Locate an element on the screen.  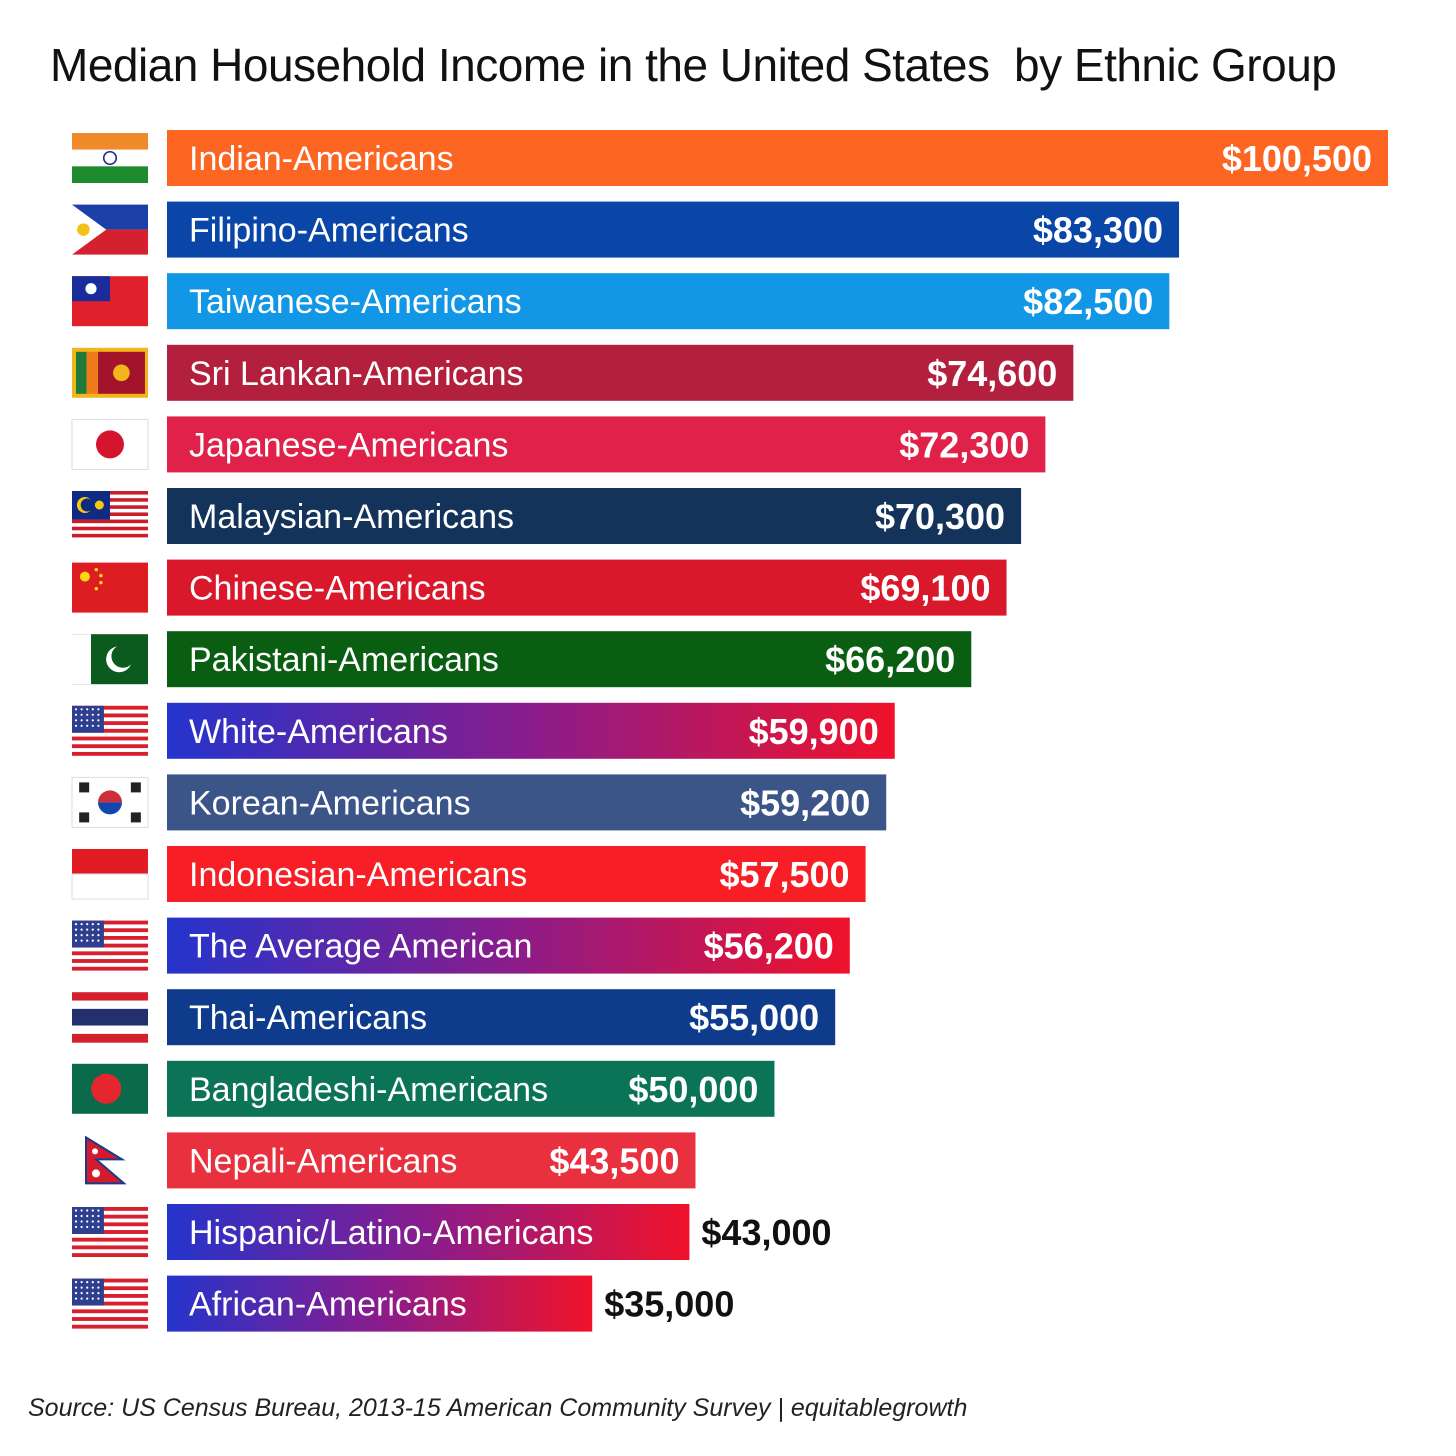
value-label: $66,200 is located at coordinates (890, 659).